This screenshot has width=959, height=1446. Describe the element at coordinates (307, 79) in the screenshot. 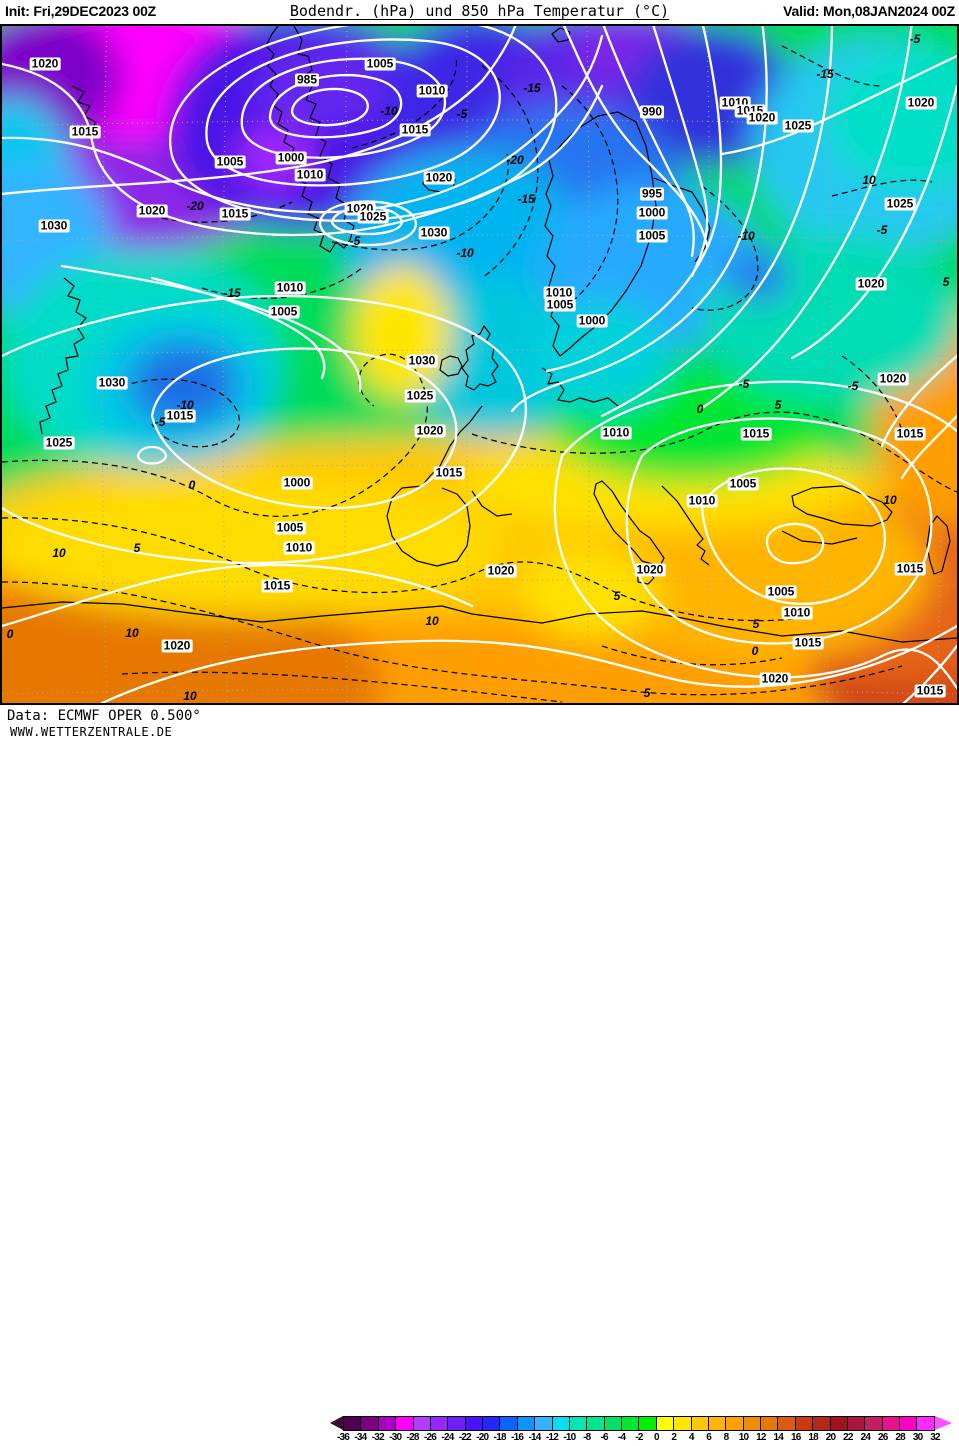

I see `pressure-label: 985` at that location.